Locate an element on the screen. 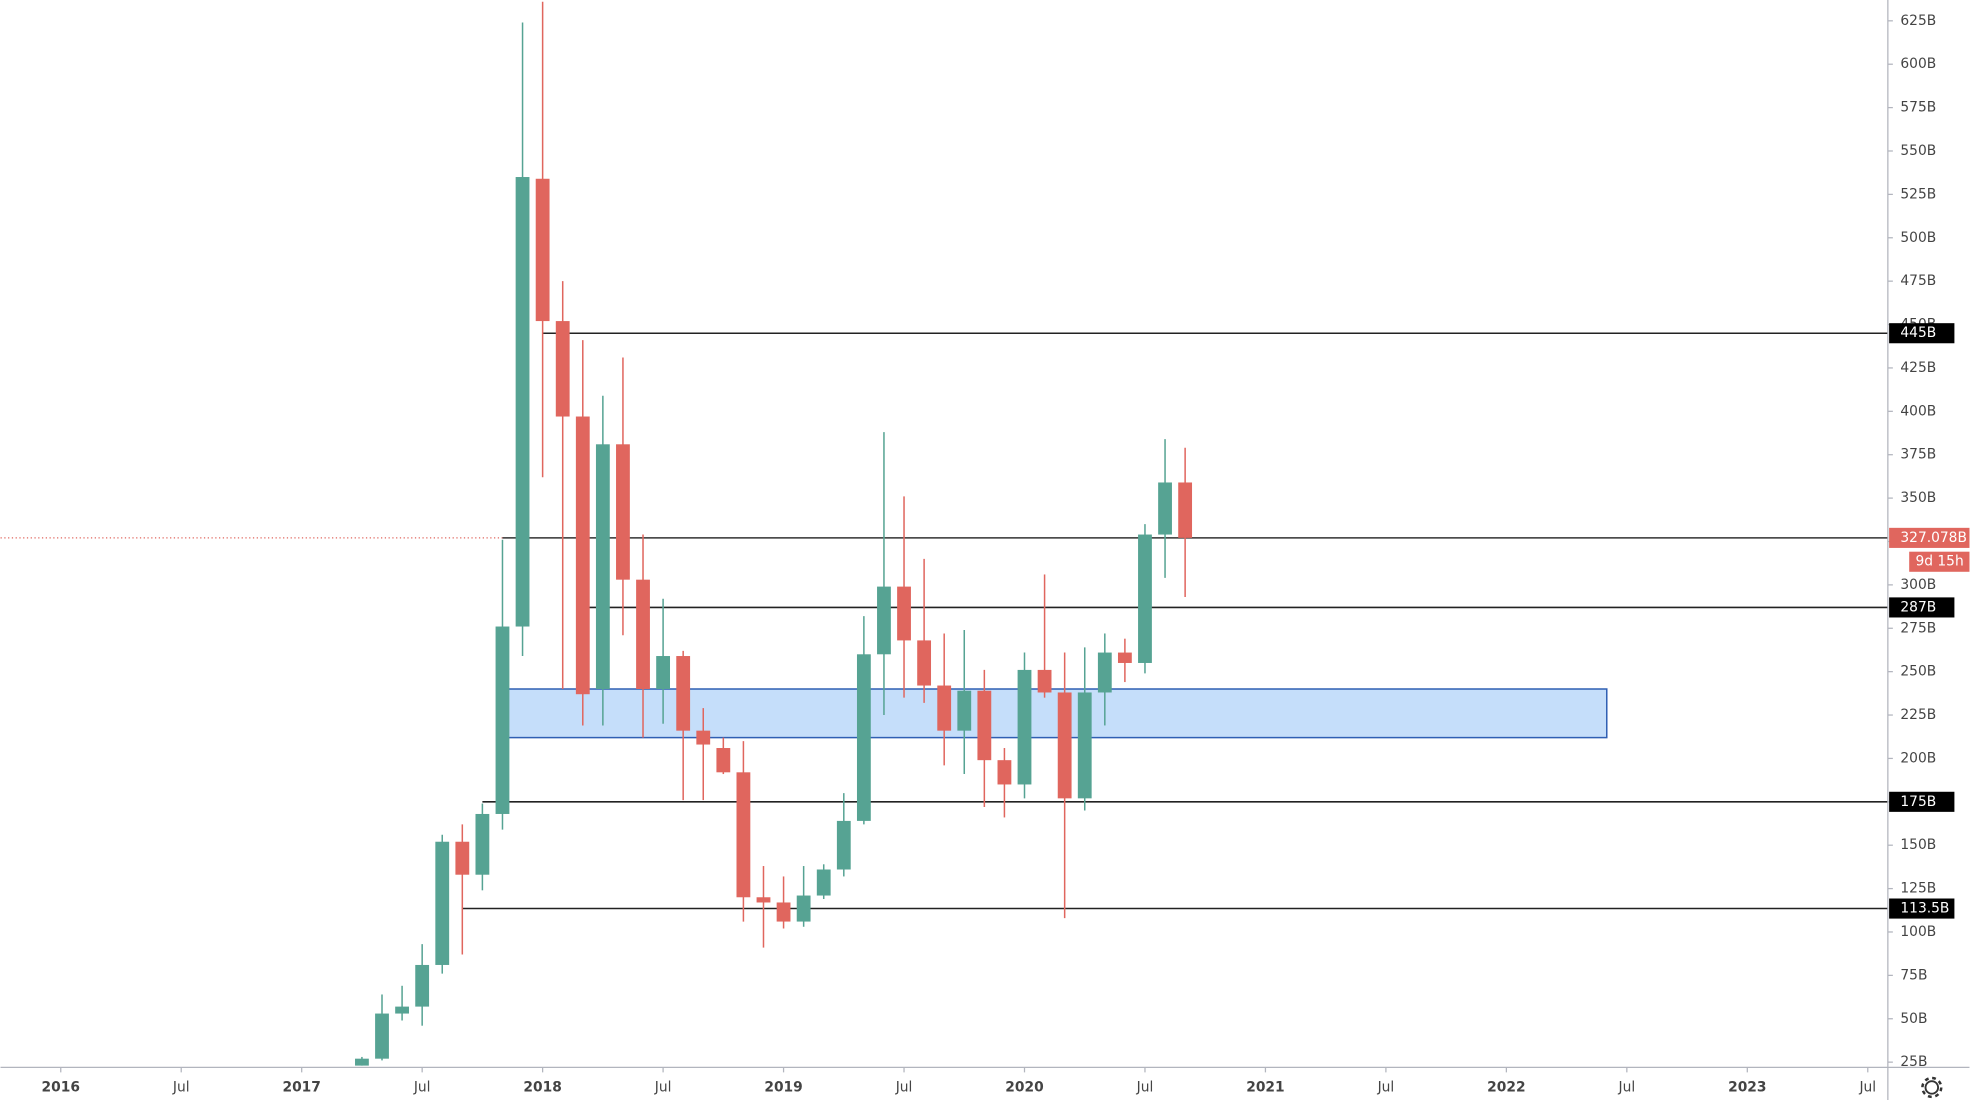 This screenshot has height=1100, width=1970. x-tick-label: 2019 is located at coordinates (783, 1087).